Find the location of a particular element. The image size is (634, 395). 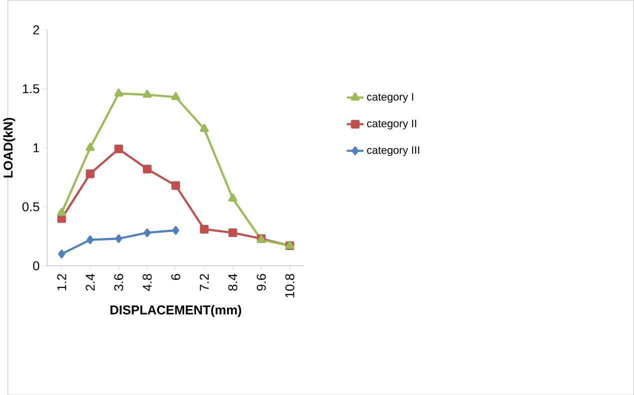

x-tick-label: 10.8 is located at coordinates (289, 286).